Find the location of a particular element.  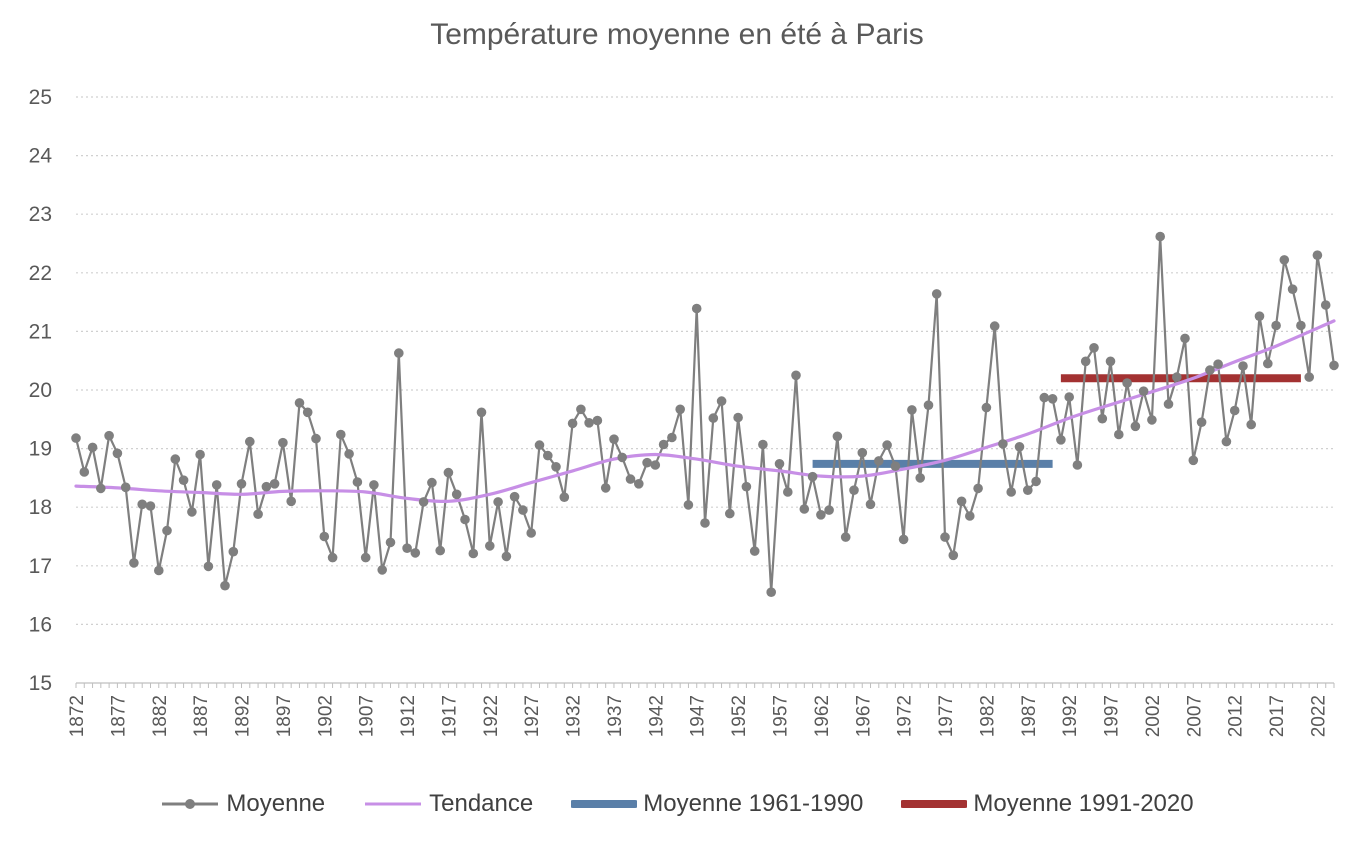

y-tick-label: 17 is located at coordinates (40, 566).